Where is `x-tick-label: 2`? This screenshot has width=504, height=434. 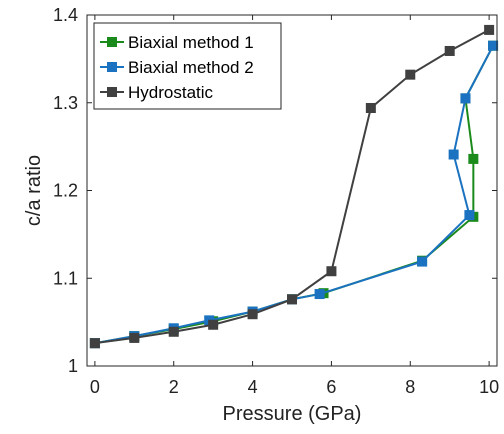 x-tick-label: 2 is located at coordinates (174, 387).